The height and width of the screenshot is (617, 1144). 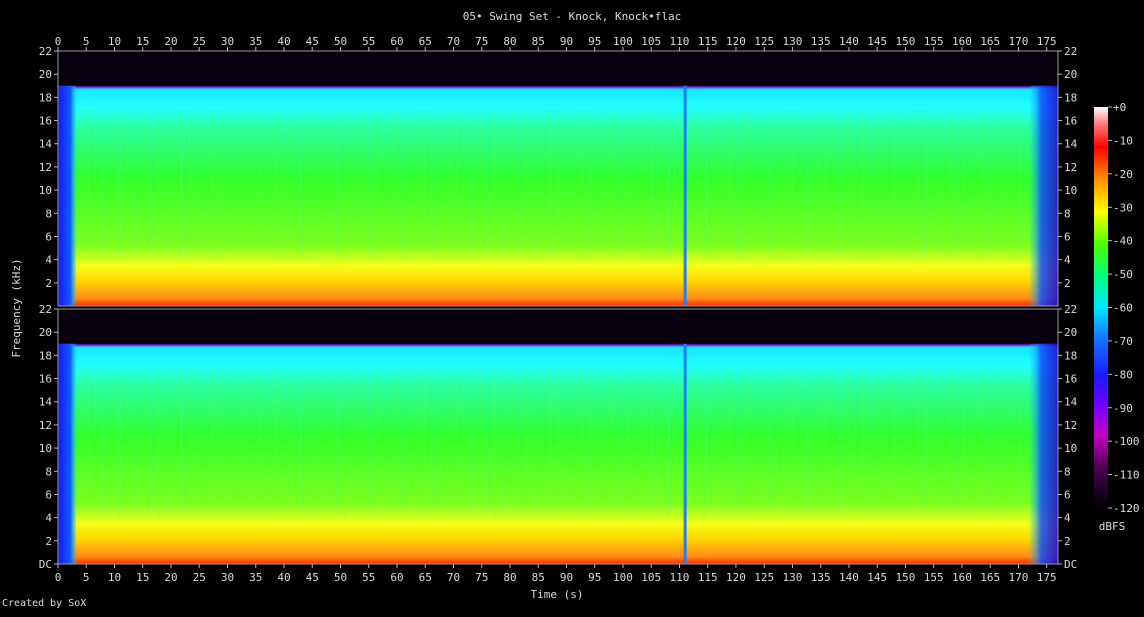 What do you see at coordinates (594, 577) in the screenshot?
I see `x-tick-label: 95` at bounding box center [594, 577].